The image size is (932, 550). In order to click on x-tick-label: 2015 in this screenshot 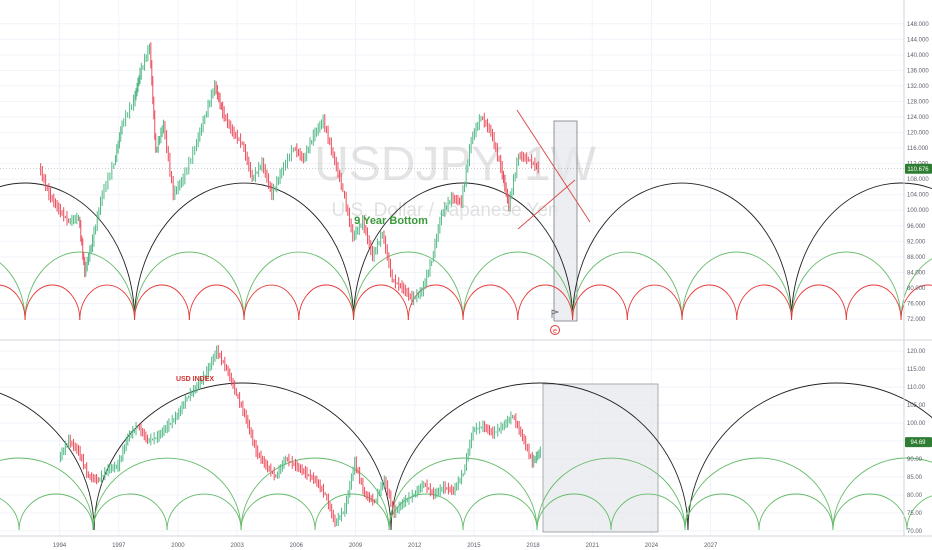, I will do `click(474, 546)`.